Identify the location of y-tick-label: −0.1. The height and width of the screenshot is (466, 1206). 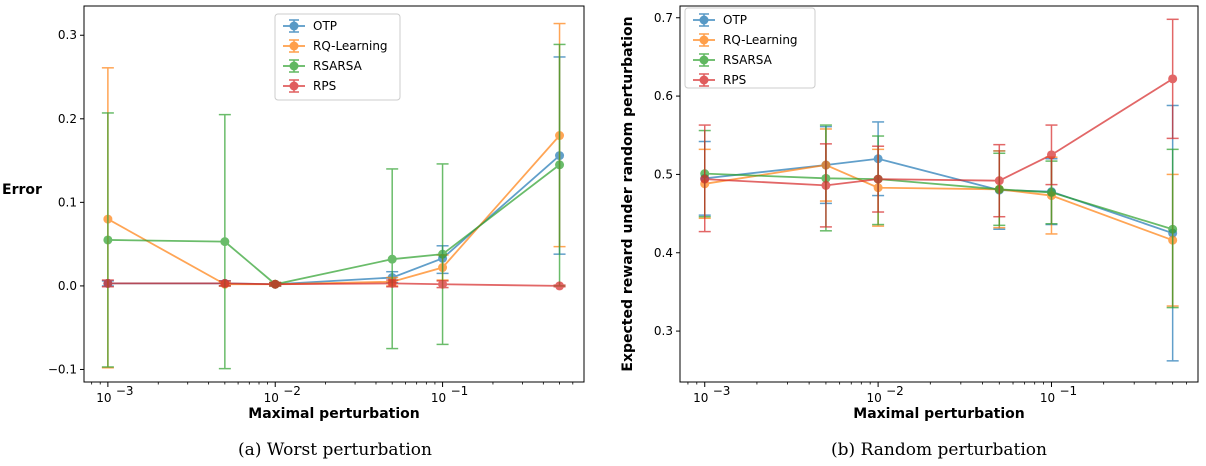
(62, 369).